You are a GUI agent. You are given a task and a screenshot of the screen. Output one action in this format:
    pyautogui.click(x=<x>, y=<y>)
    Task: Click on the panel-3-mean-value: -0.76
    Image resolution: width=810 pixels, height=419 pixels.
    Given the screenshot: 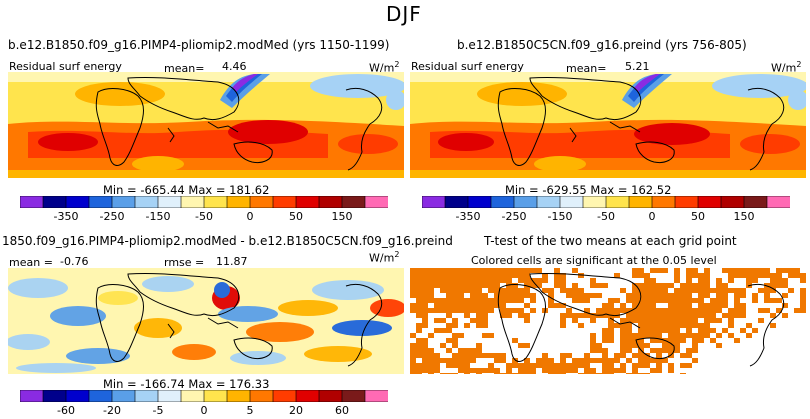 What is the action you would take?
    pyautogui.click(x=74, y=261)
    